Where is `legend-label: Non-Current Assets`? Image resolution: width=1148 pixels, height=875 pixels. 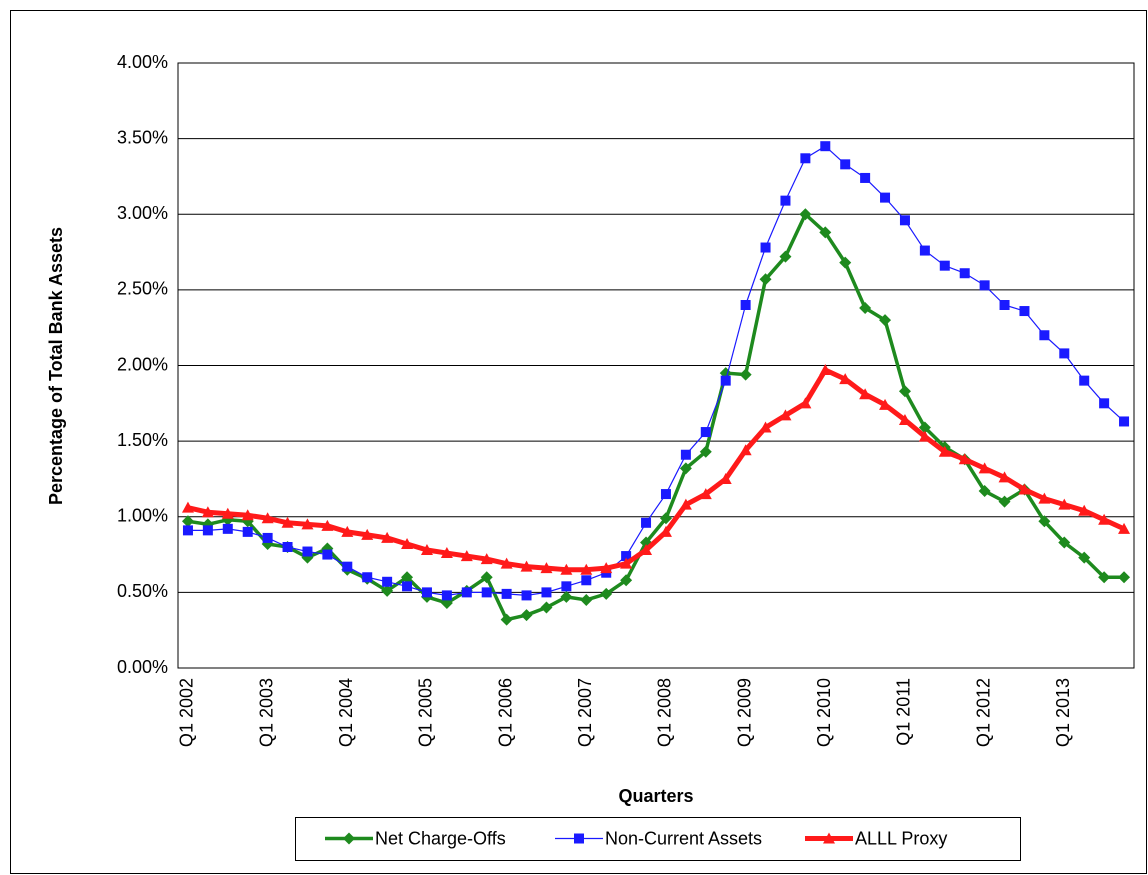
legend-label: Non-Current Assets is located at coordinates (683, 838).